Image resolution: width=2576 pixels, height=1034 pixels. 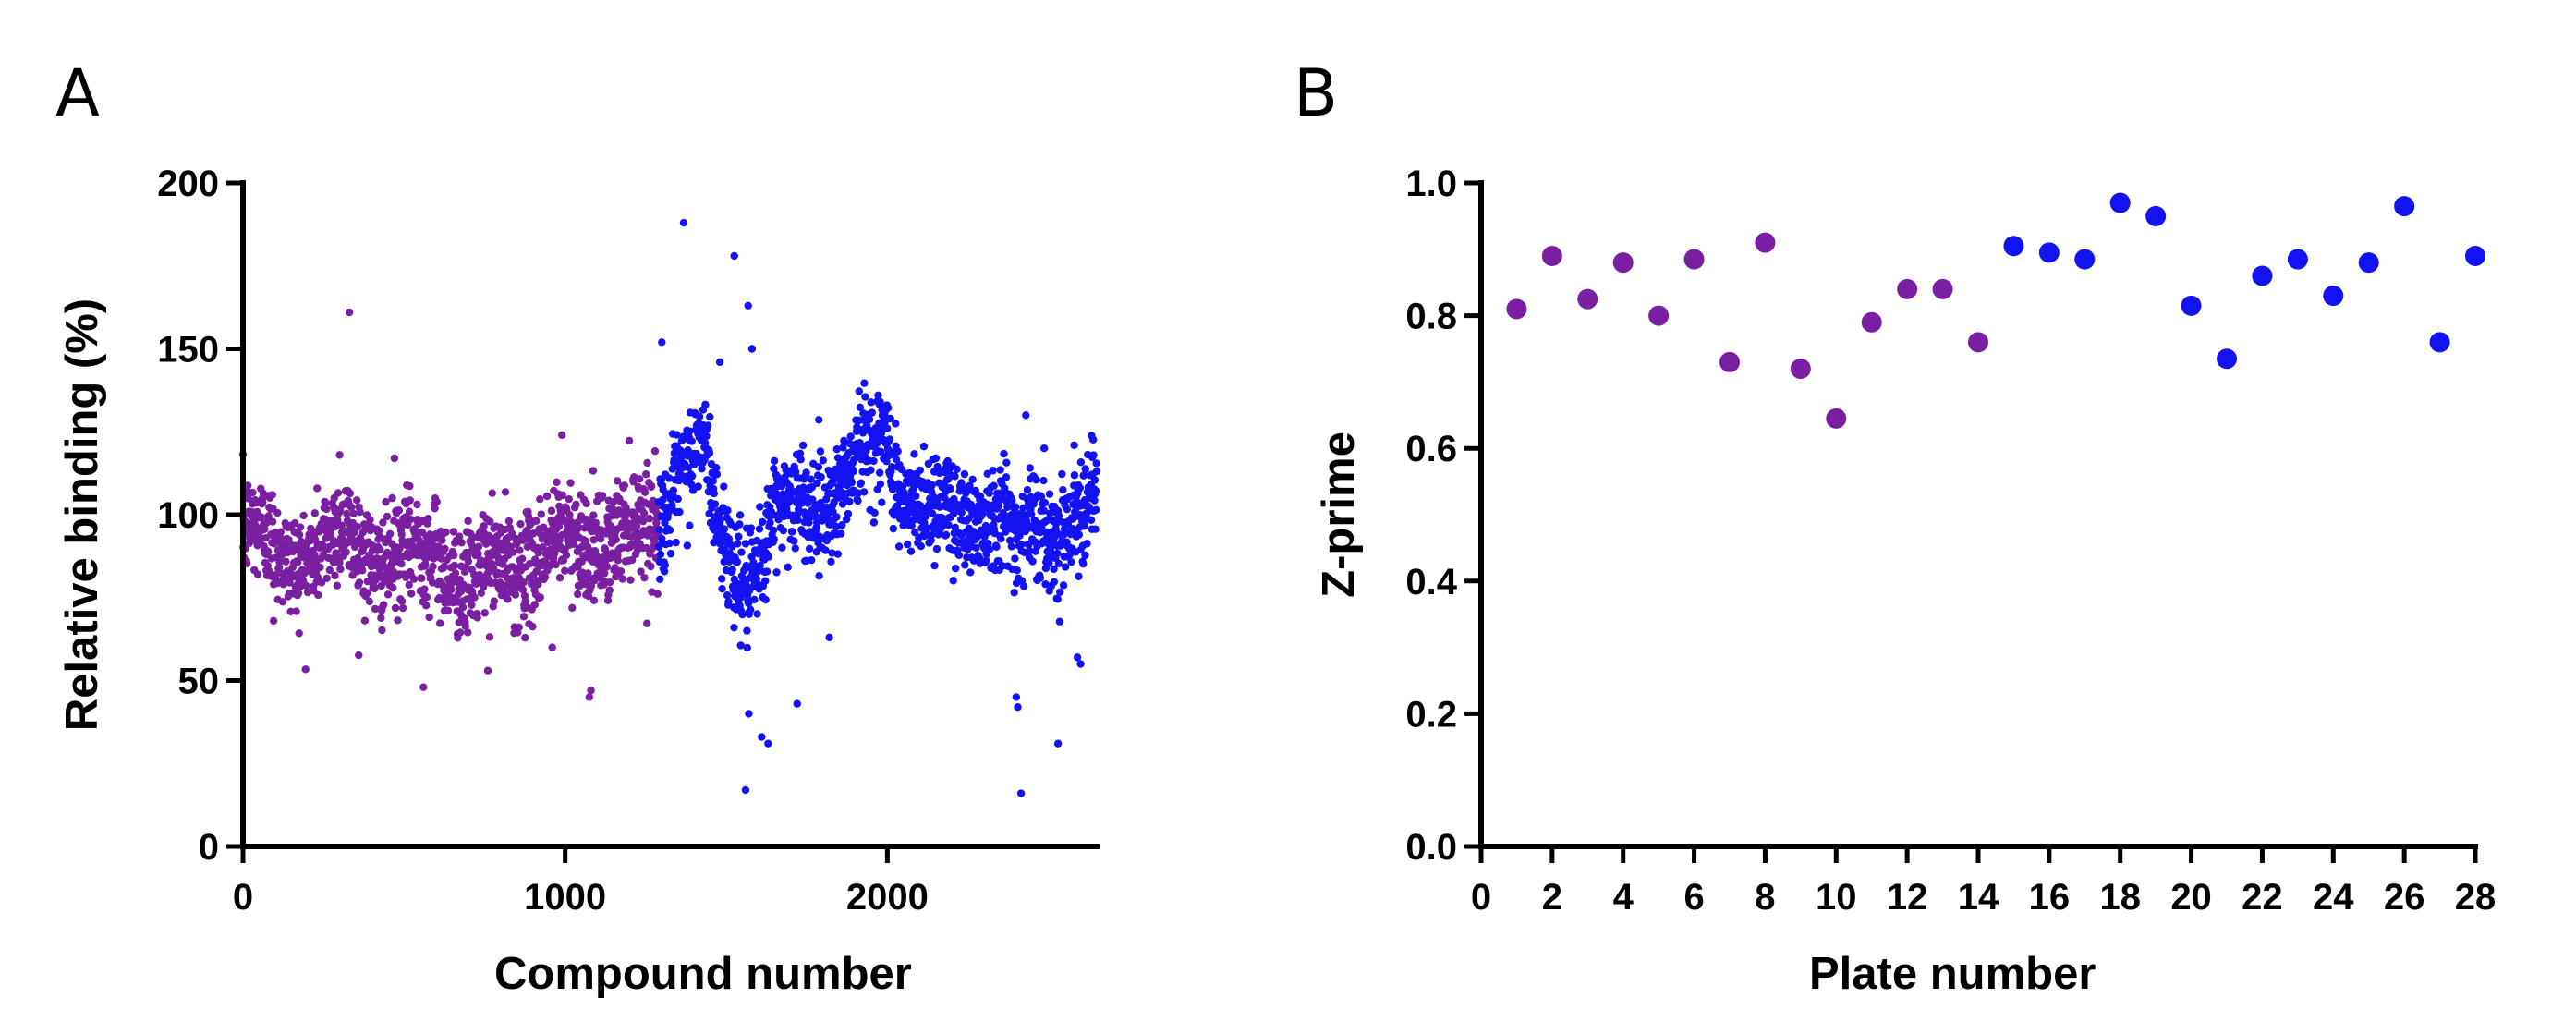 I want to click on x-tick-label: 4, so click(x=1623, y=897).